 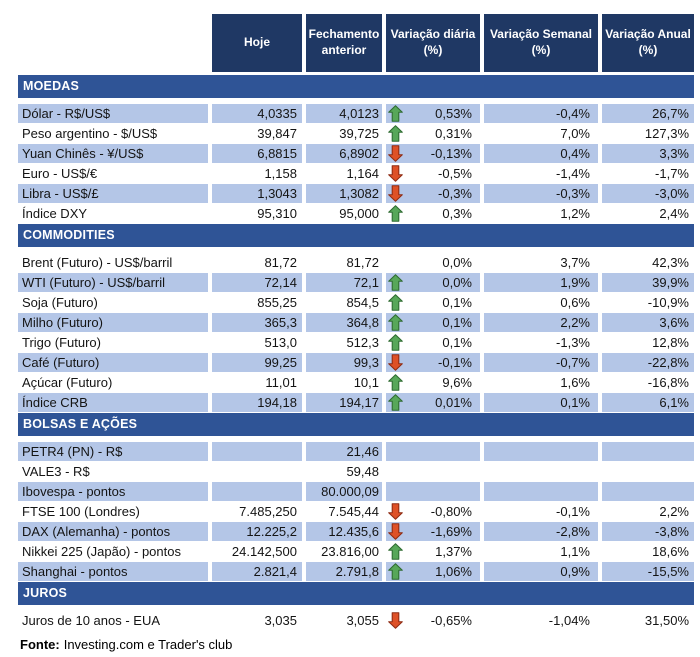 What do you see at coordinates (433, 402) in the screenshot?
I see `variacao-diaria-cell: 0,01%` at bounding box center [433, 402].